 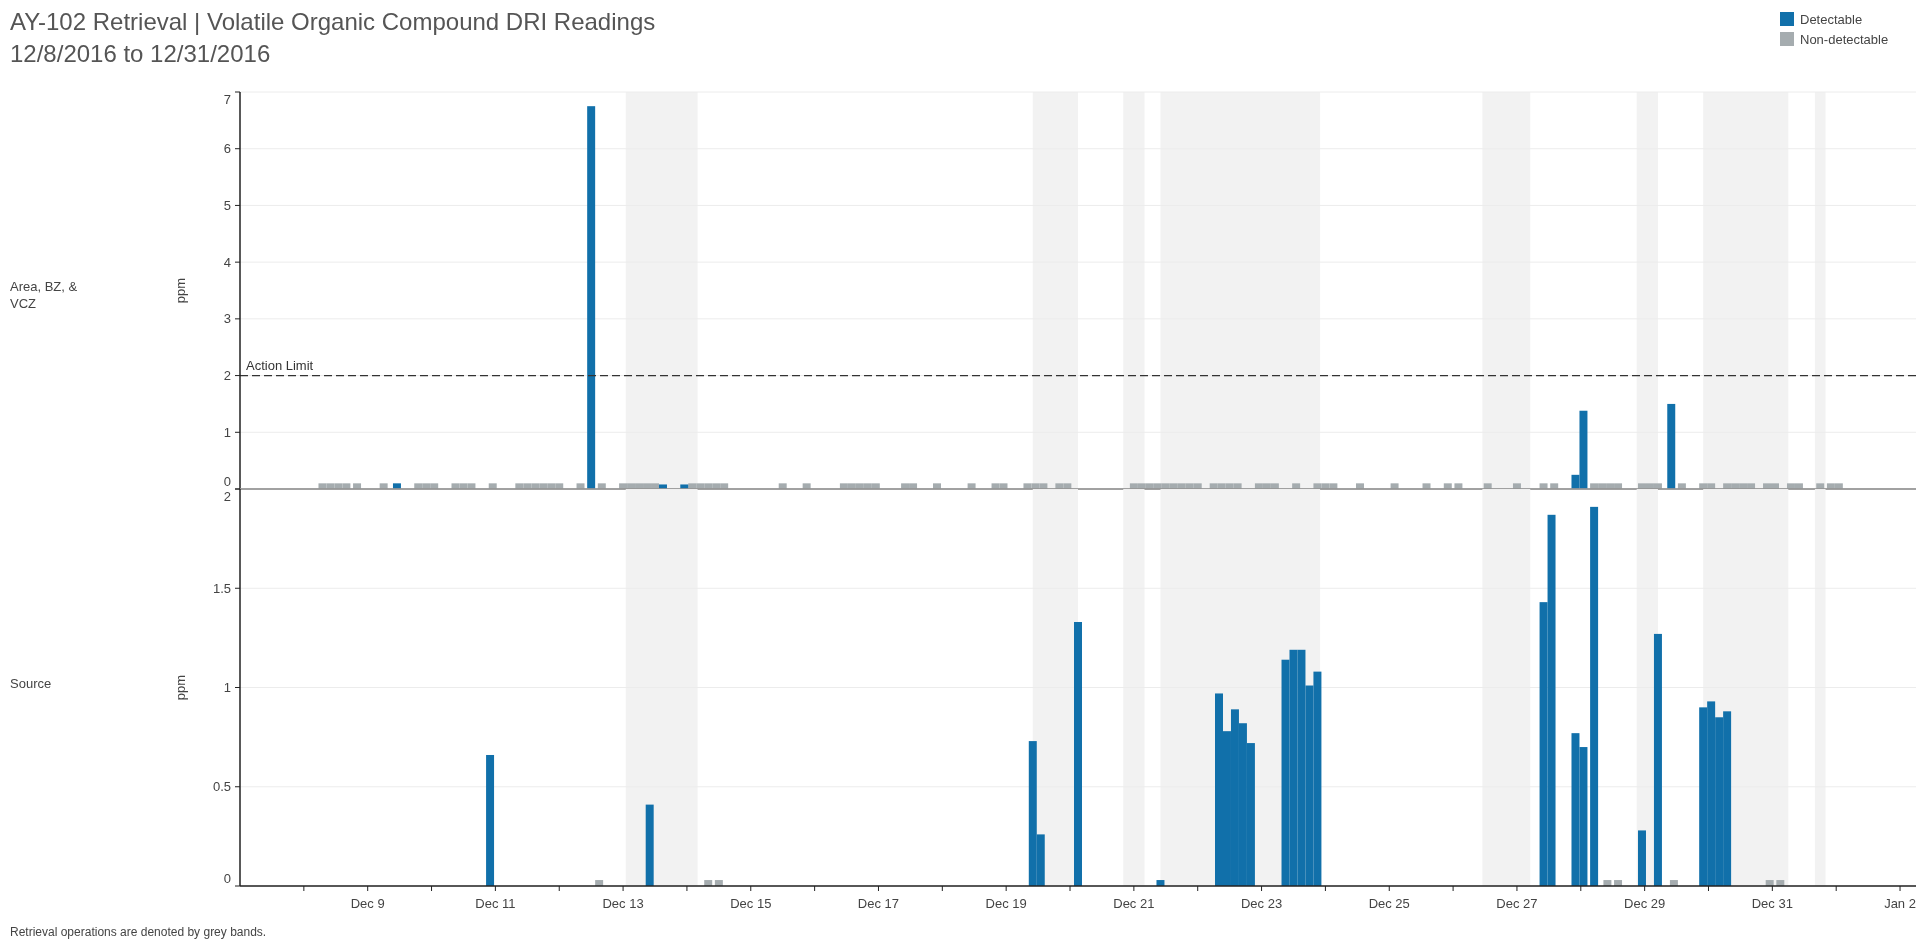 I want to click on y-tick-label: 6, so click(x=227, y=149).